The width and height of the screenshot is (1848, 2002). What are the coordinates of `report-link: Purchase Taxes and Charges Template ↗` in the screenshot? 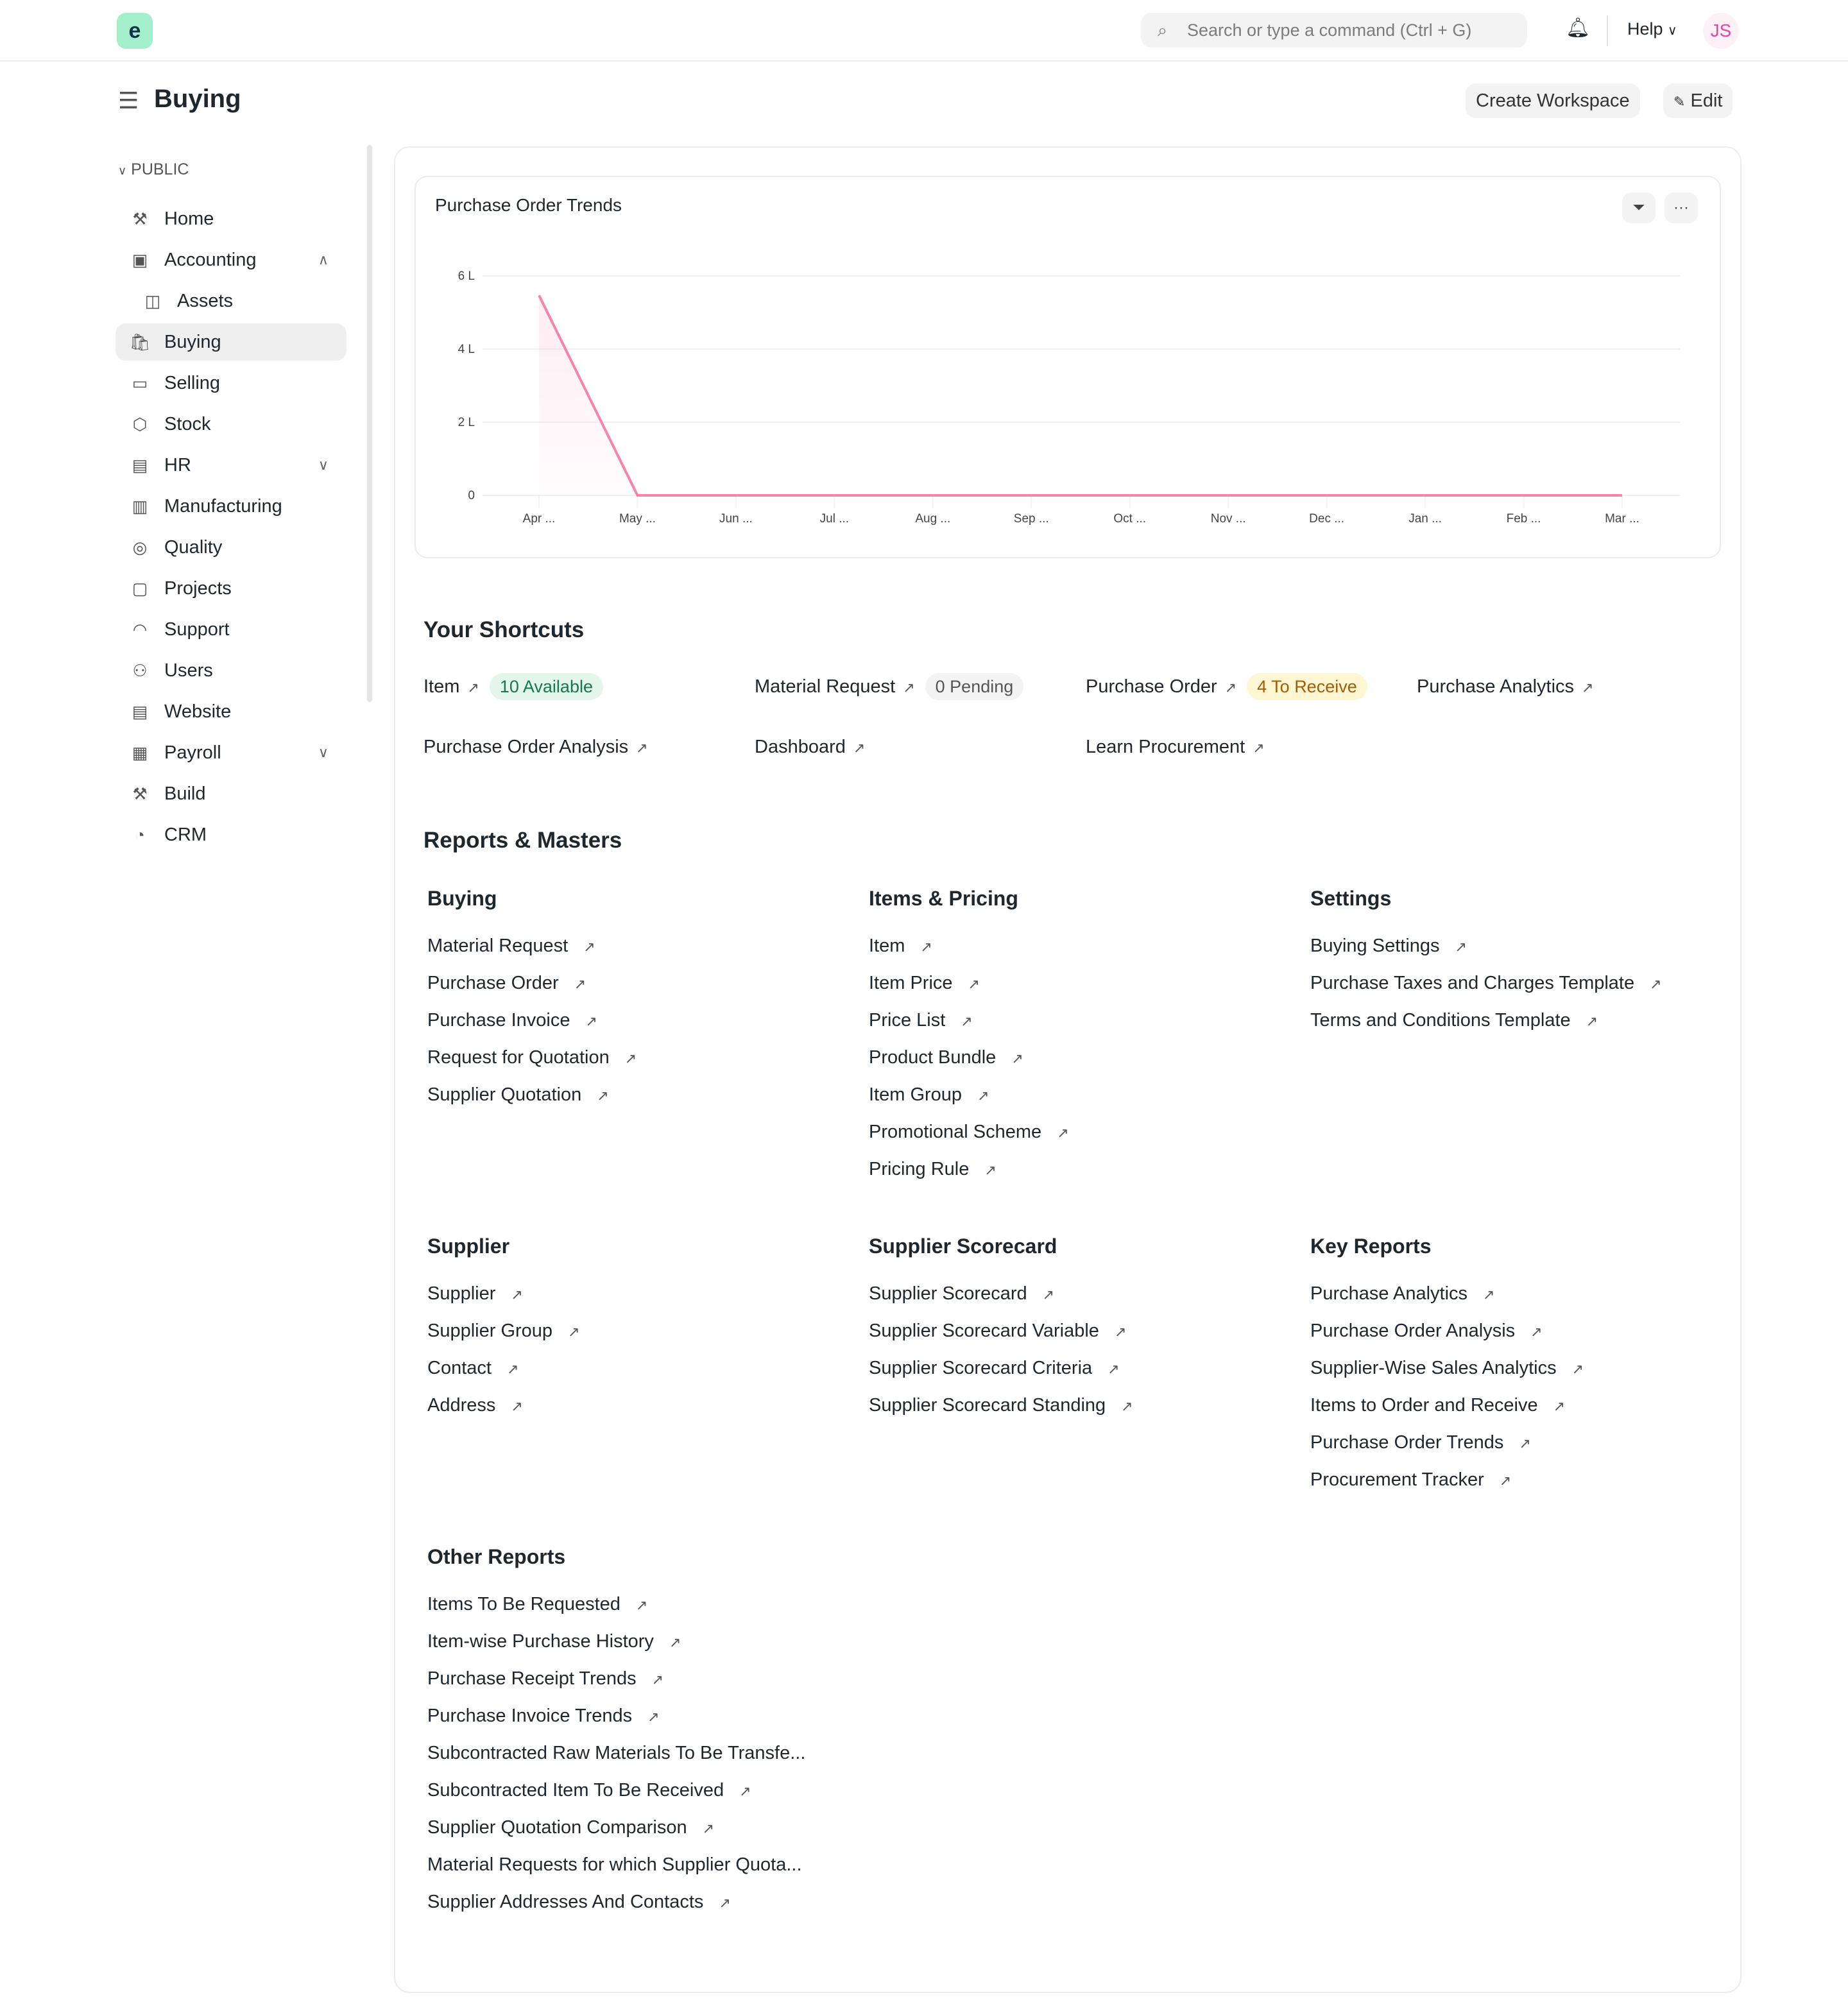 It's located at (1491, 984).